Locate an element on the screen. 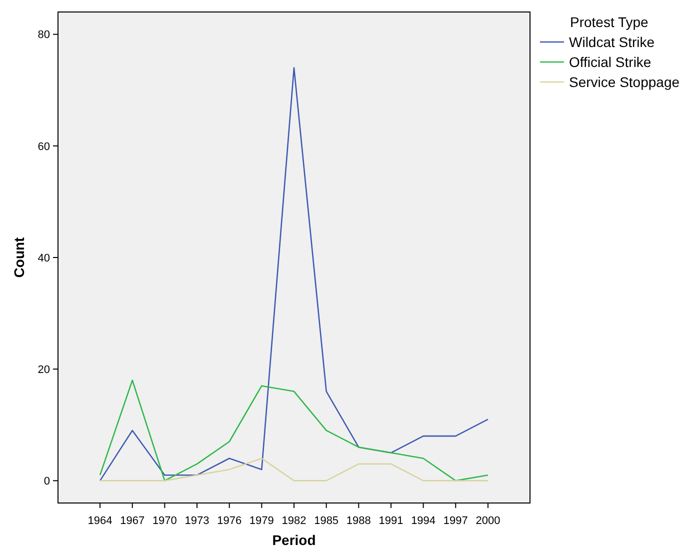  x-tick-label: 1976 is located at coordinates (229, 521).